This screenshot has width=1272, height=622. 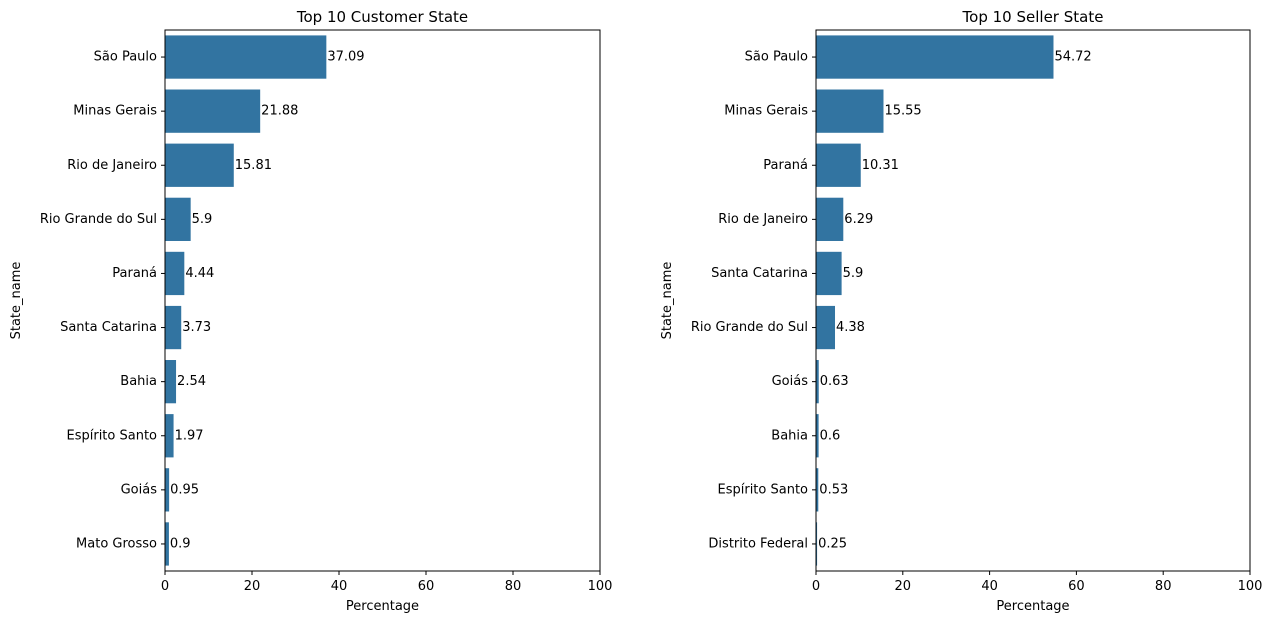 I want to click on data-label: 21.88, so click(x=279, y=111).